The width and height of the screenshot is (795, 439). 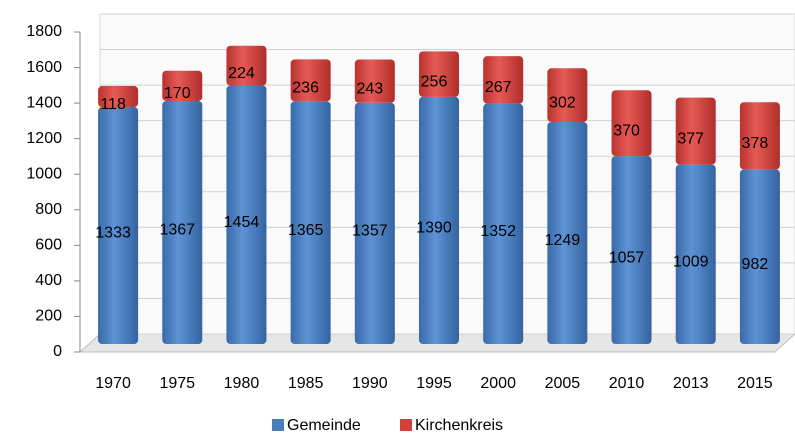 What do you see at coordinates (691, 383) in the screenshot?
I see `x-tick-label: 2013` at bounding box center [691, 383].